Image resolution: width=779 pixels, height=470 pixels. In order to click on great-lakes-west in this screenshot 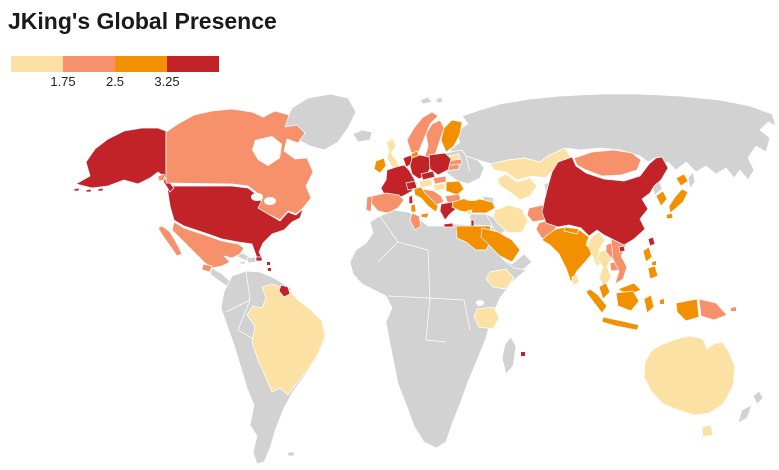, I will do `click(257, 197)`.